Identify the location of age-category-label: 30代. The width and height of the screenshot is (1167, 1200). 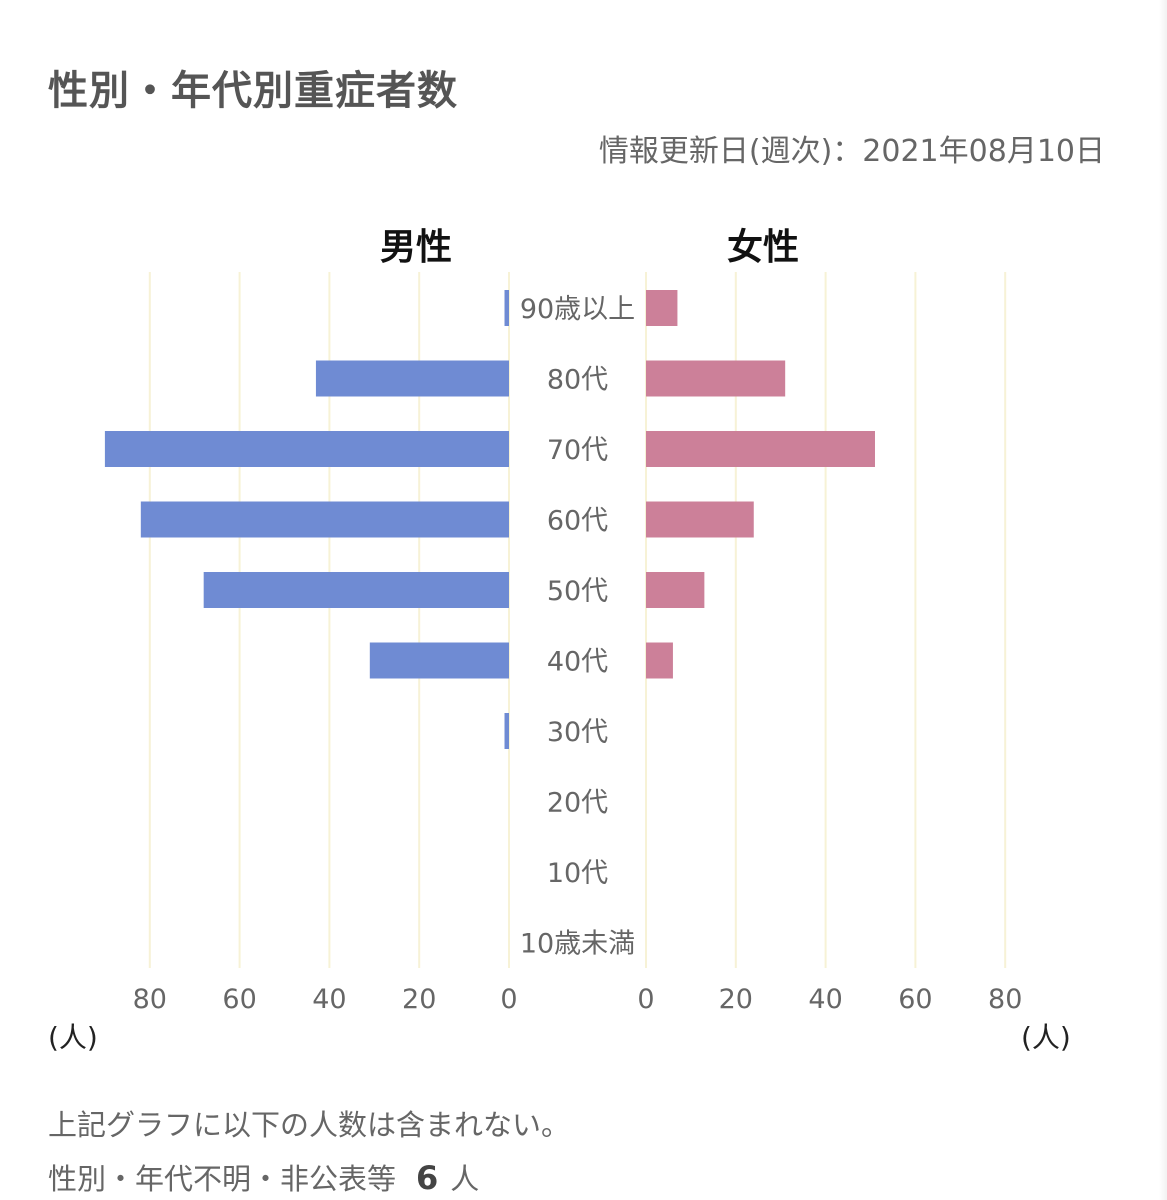
(577, 732).